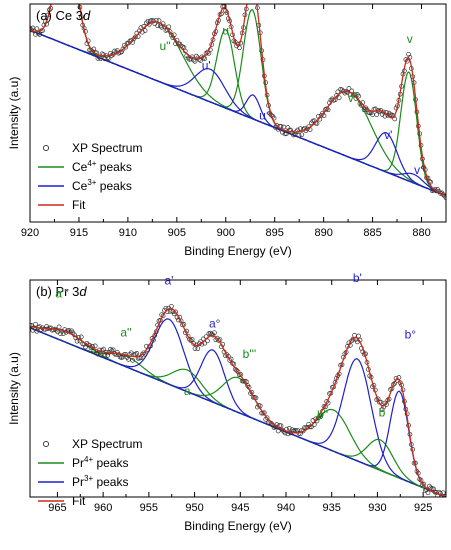  Describe the element at coordinates (323, 233) in the screenshot. I see `x-tick-label: 890` at that location.